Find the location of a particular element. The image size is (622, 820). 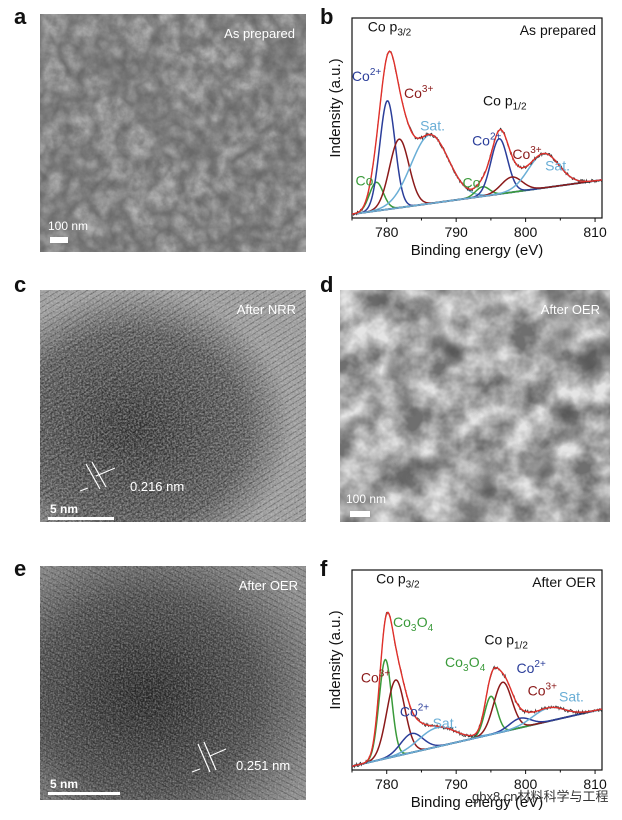

hrtem-image-after-oer: After OER 0.251 nm 5 nm is located at coordinates (173, 683).